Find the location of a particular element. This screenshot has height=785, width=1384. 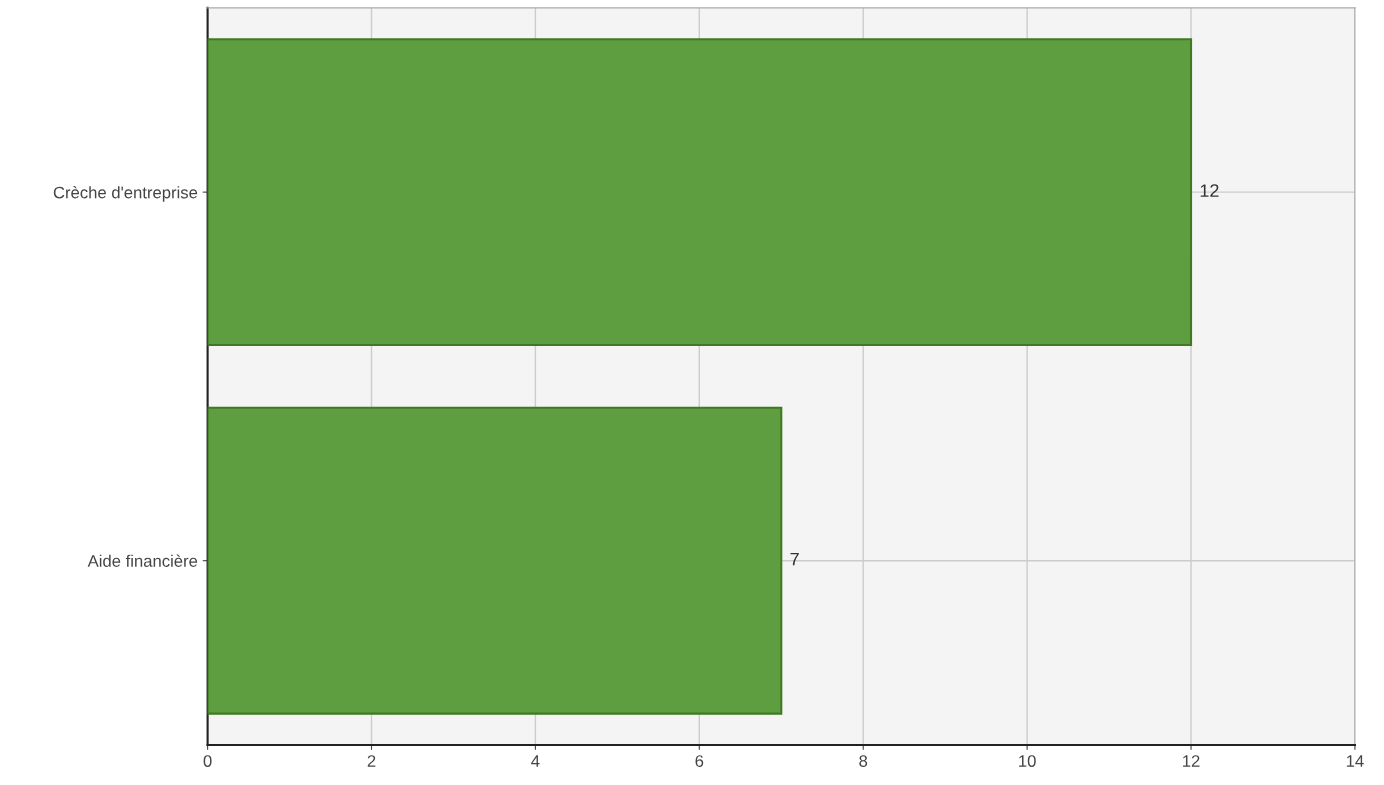

x-tick-label: 2 is located at coordinates (371, 761).